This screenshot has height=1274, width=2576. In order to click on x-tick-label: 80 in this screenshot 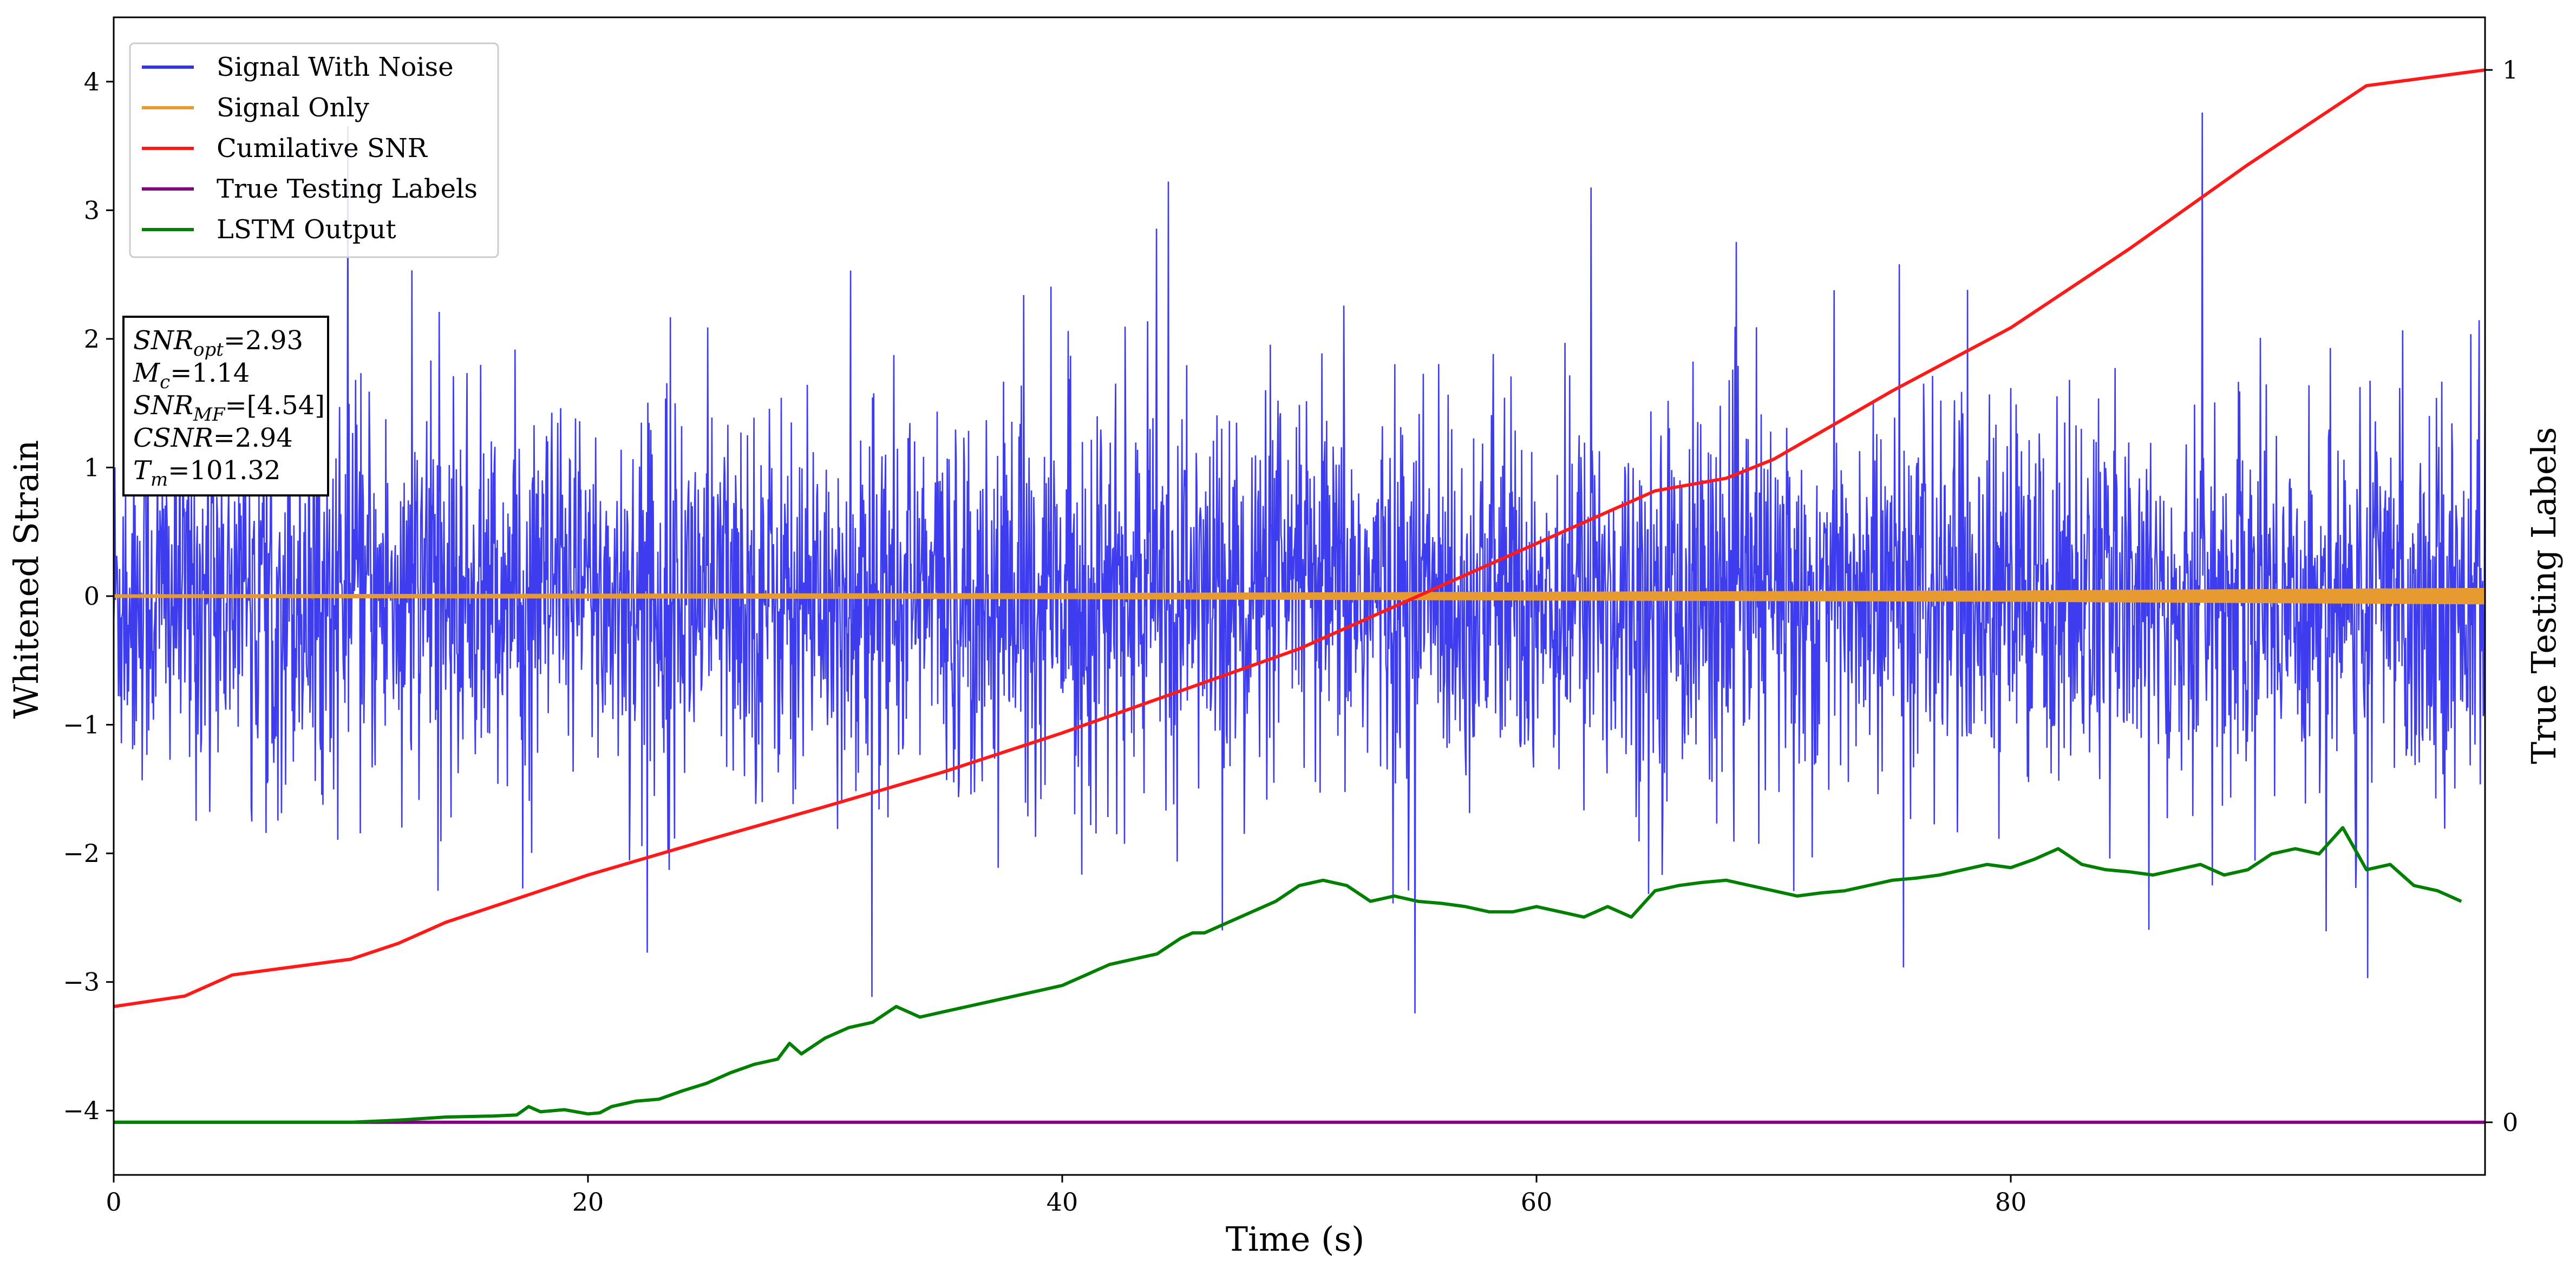, I will do `click(2011, 1202)`.